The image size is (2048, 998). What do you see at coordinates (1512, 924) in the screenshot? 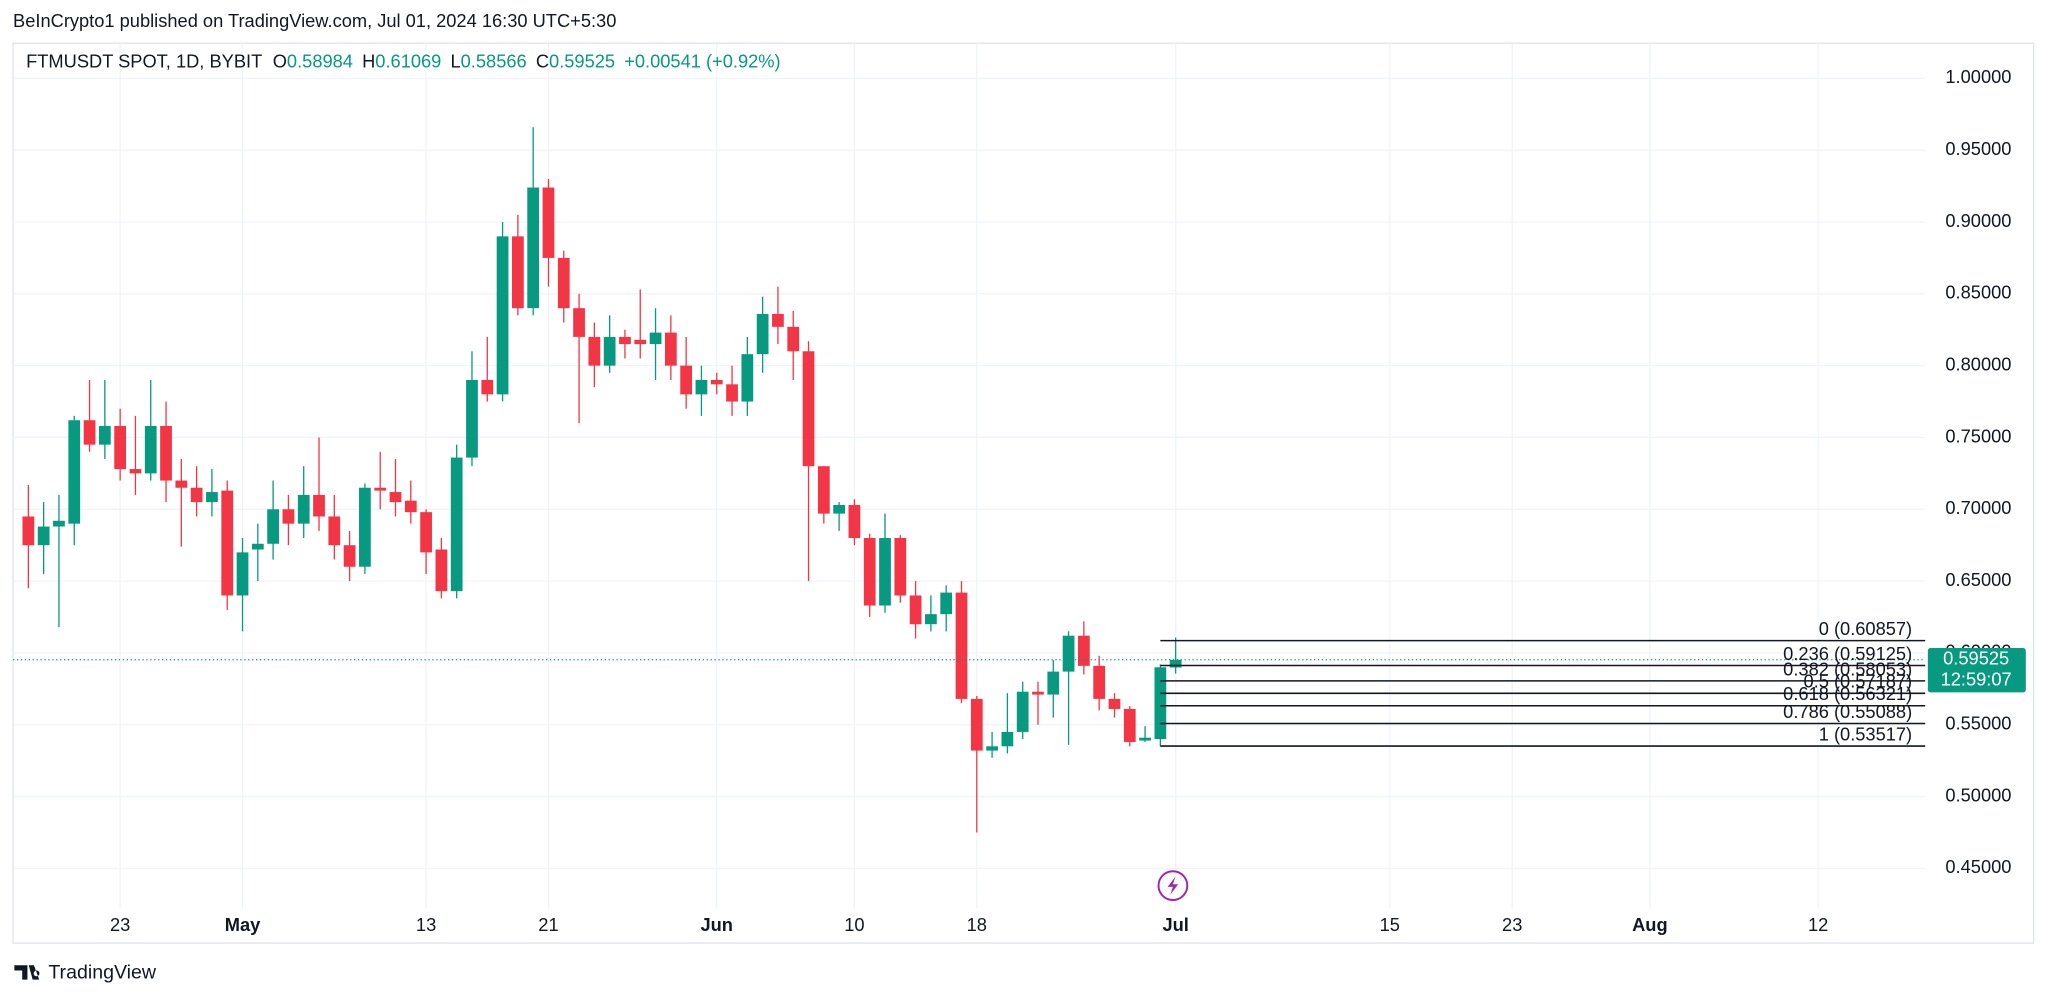
I see `x-tick-label: 23` at bounding box center [1512, 924].